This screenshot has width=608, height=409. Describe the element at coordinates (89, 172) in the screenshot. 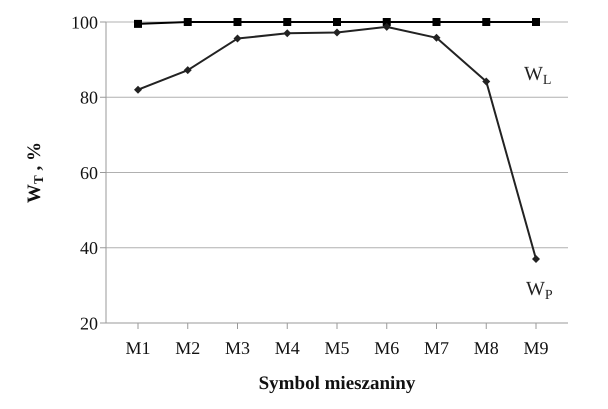

I see `y-tick-label: 60` at that location.